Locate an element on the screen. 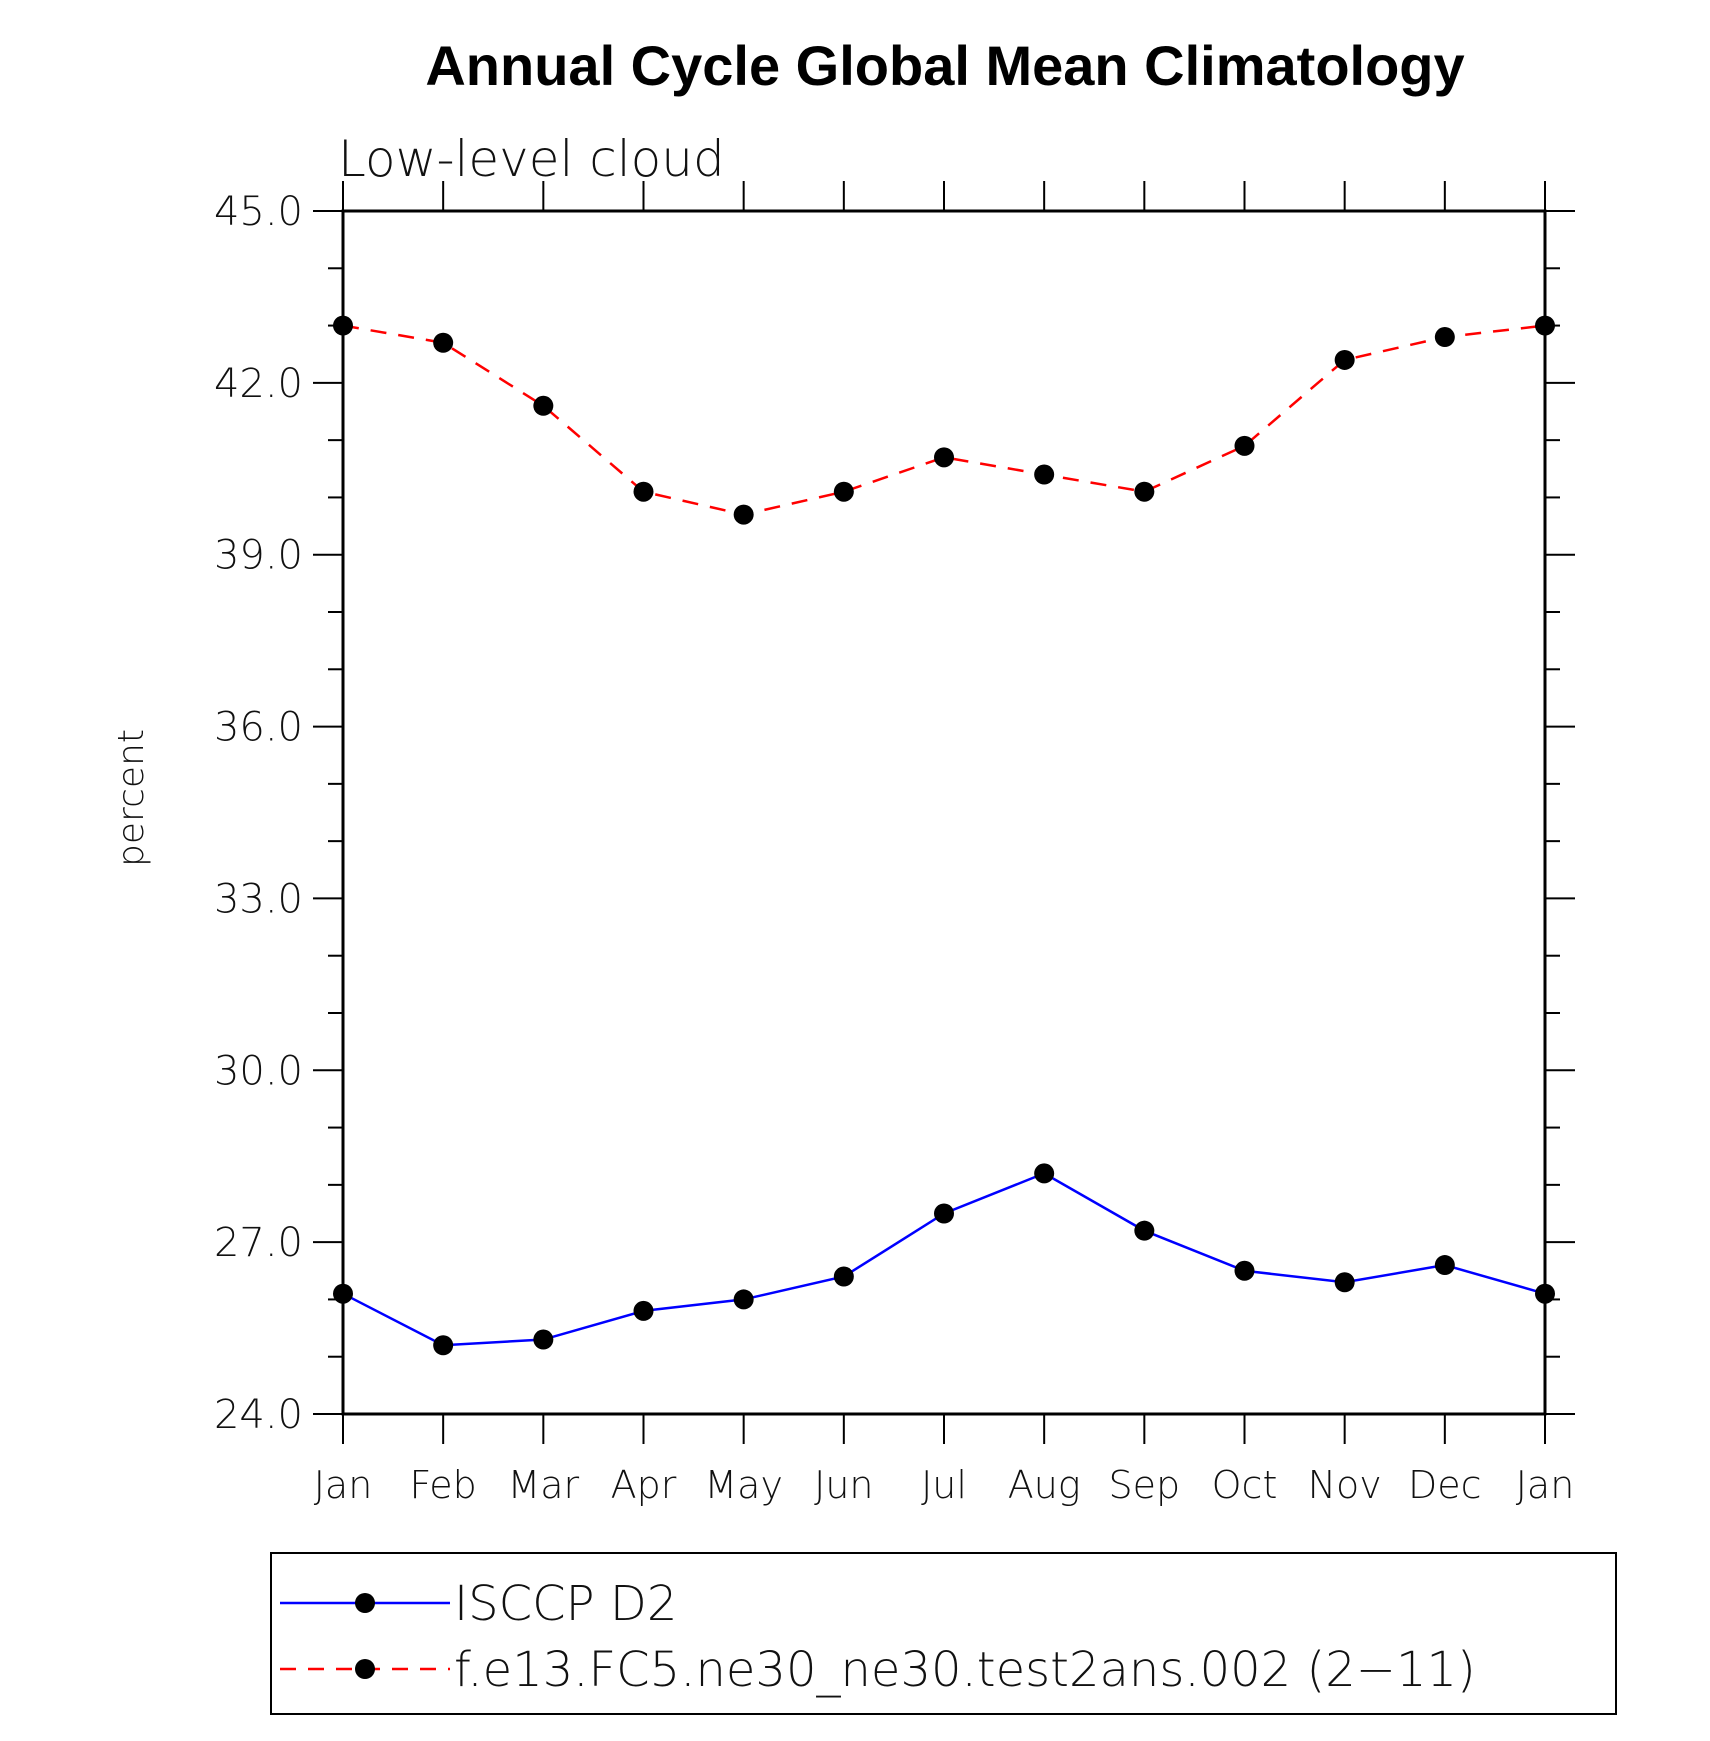 This screenshot has height=1741, width=1710. y-tick-labels: 24.0 27.0 30.0 33.0 36.0 39.0 42.0 45.0 is located at coordinates (258, 813).